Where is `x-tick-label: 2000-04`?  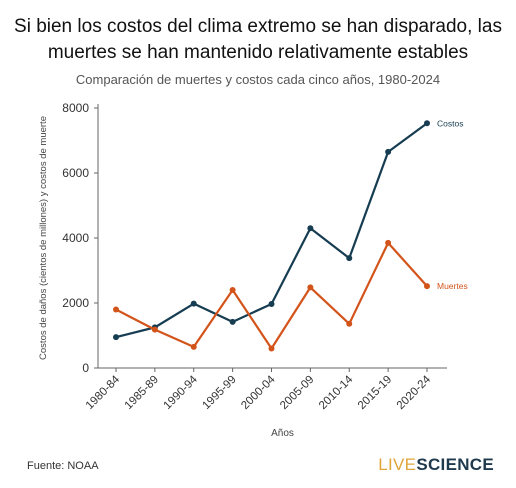 x-tick-label: 2000-04 is located at coordinates (258, 392).